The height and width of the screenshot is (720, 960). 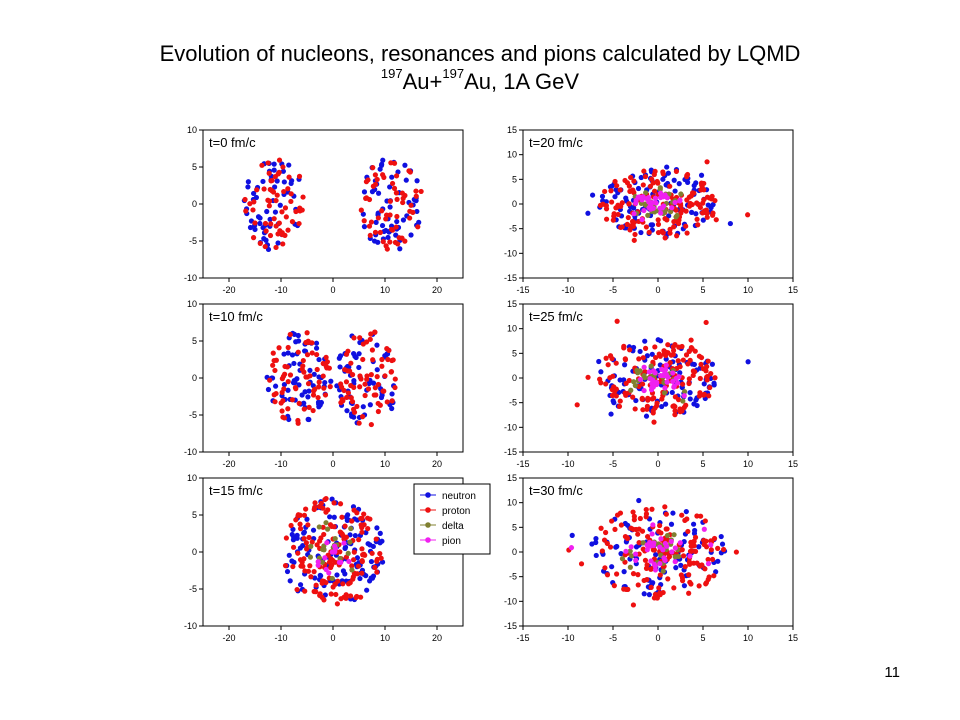 What do you see at coordinates (280, 464) in the screenshot?
I see `x-tick-label: -10` at bounding box center [280, 464].